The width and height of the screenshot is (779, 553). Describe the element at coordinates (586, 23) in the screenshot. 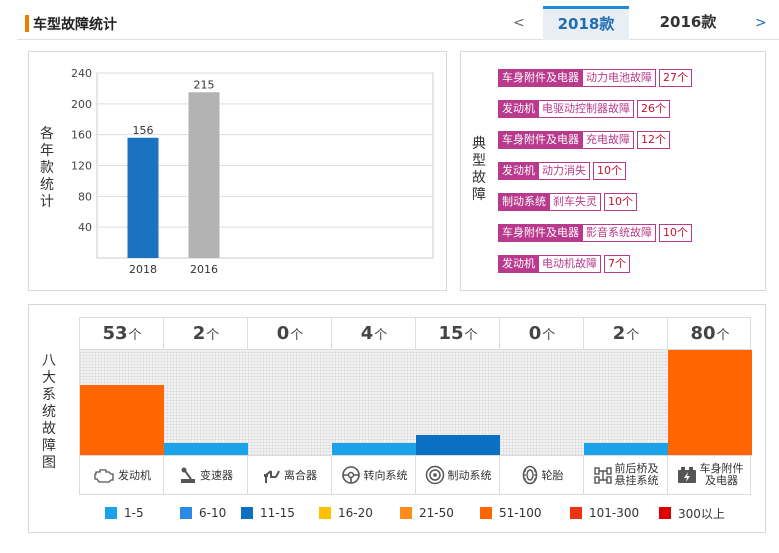

I see `tab-2018: 2018款` at that location.